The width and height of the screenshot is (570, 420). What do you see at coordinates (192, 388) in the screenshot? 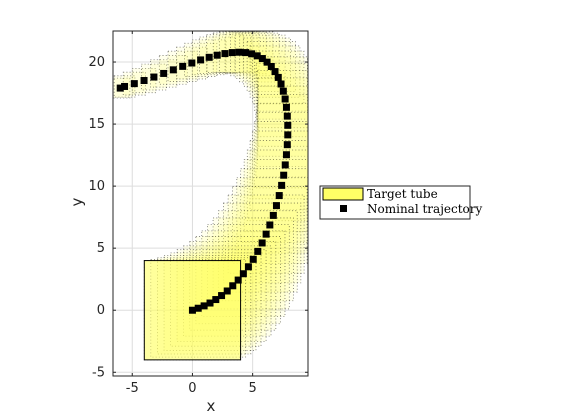
I see `x-tick-label: 0` at bounding box center [192, 388].